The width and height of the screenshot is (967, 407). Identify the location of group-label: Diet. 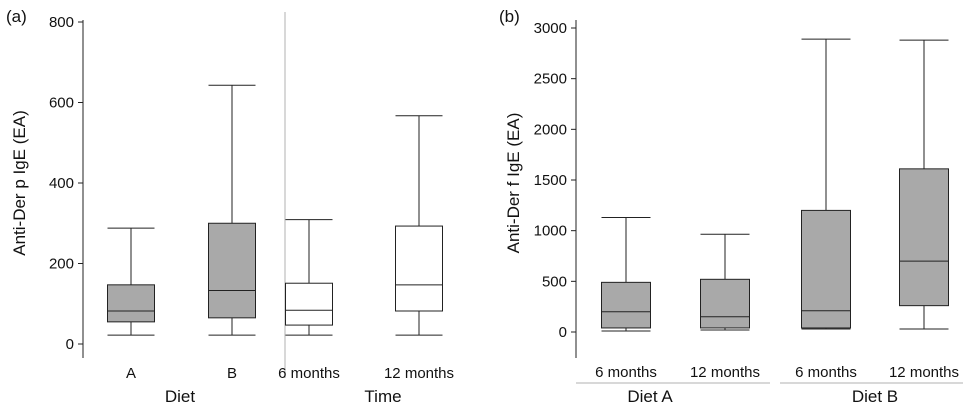
(180, 396).